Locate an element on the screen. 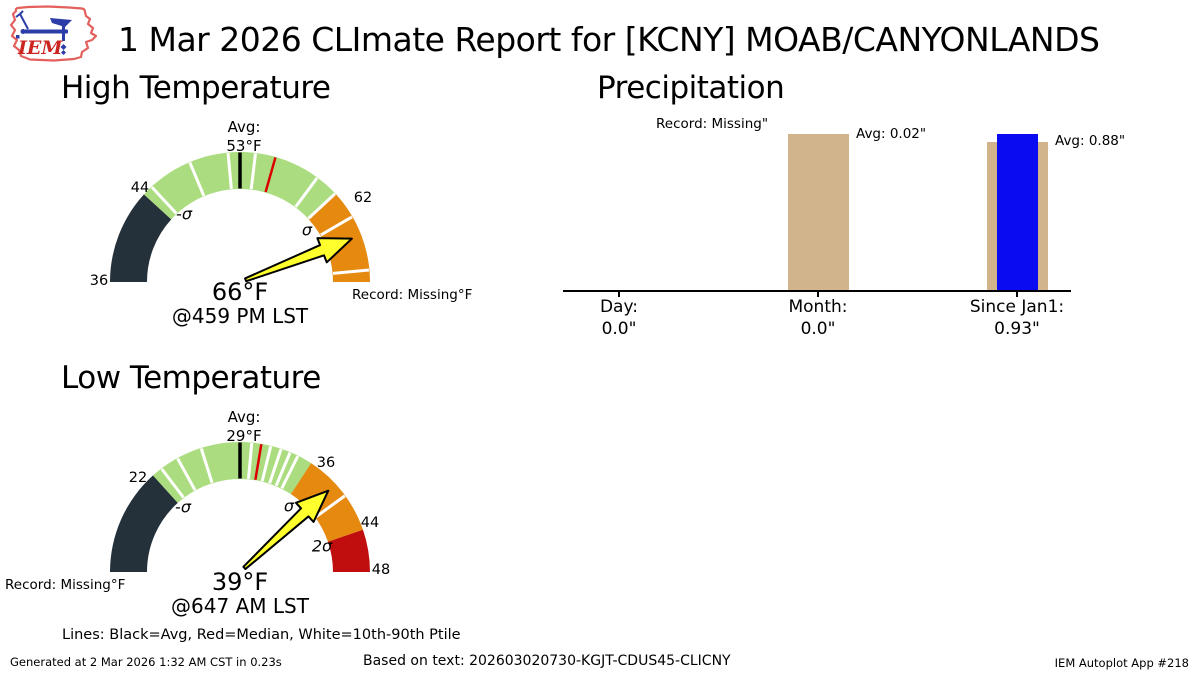 The image size is (1200, 675). precip-avg-bar-month is located at coordinates (818, 212).